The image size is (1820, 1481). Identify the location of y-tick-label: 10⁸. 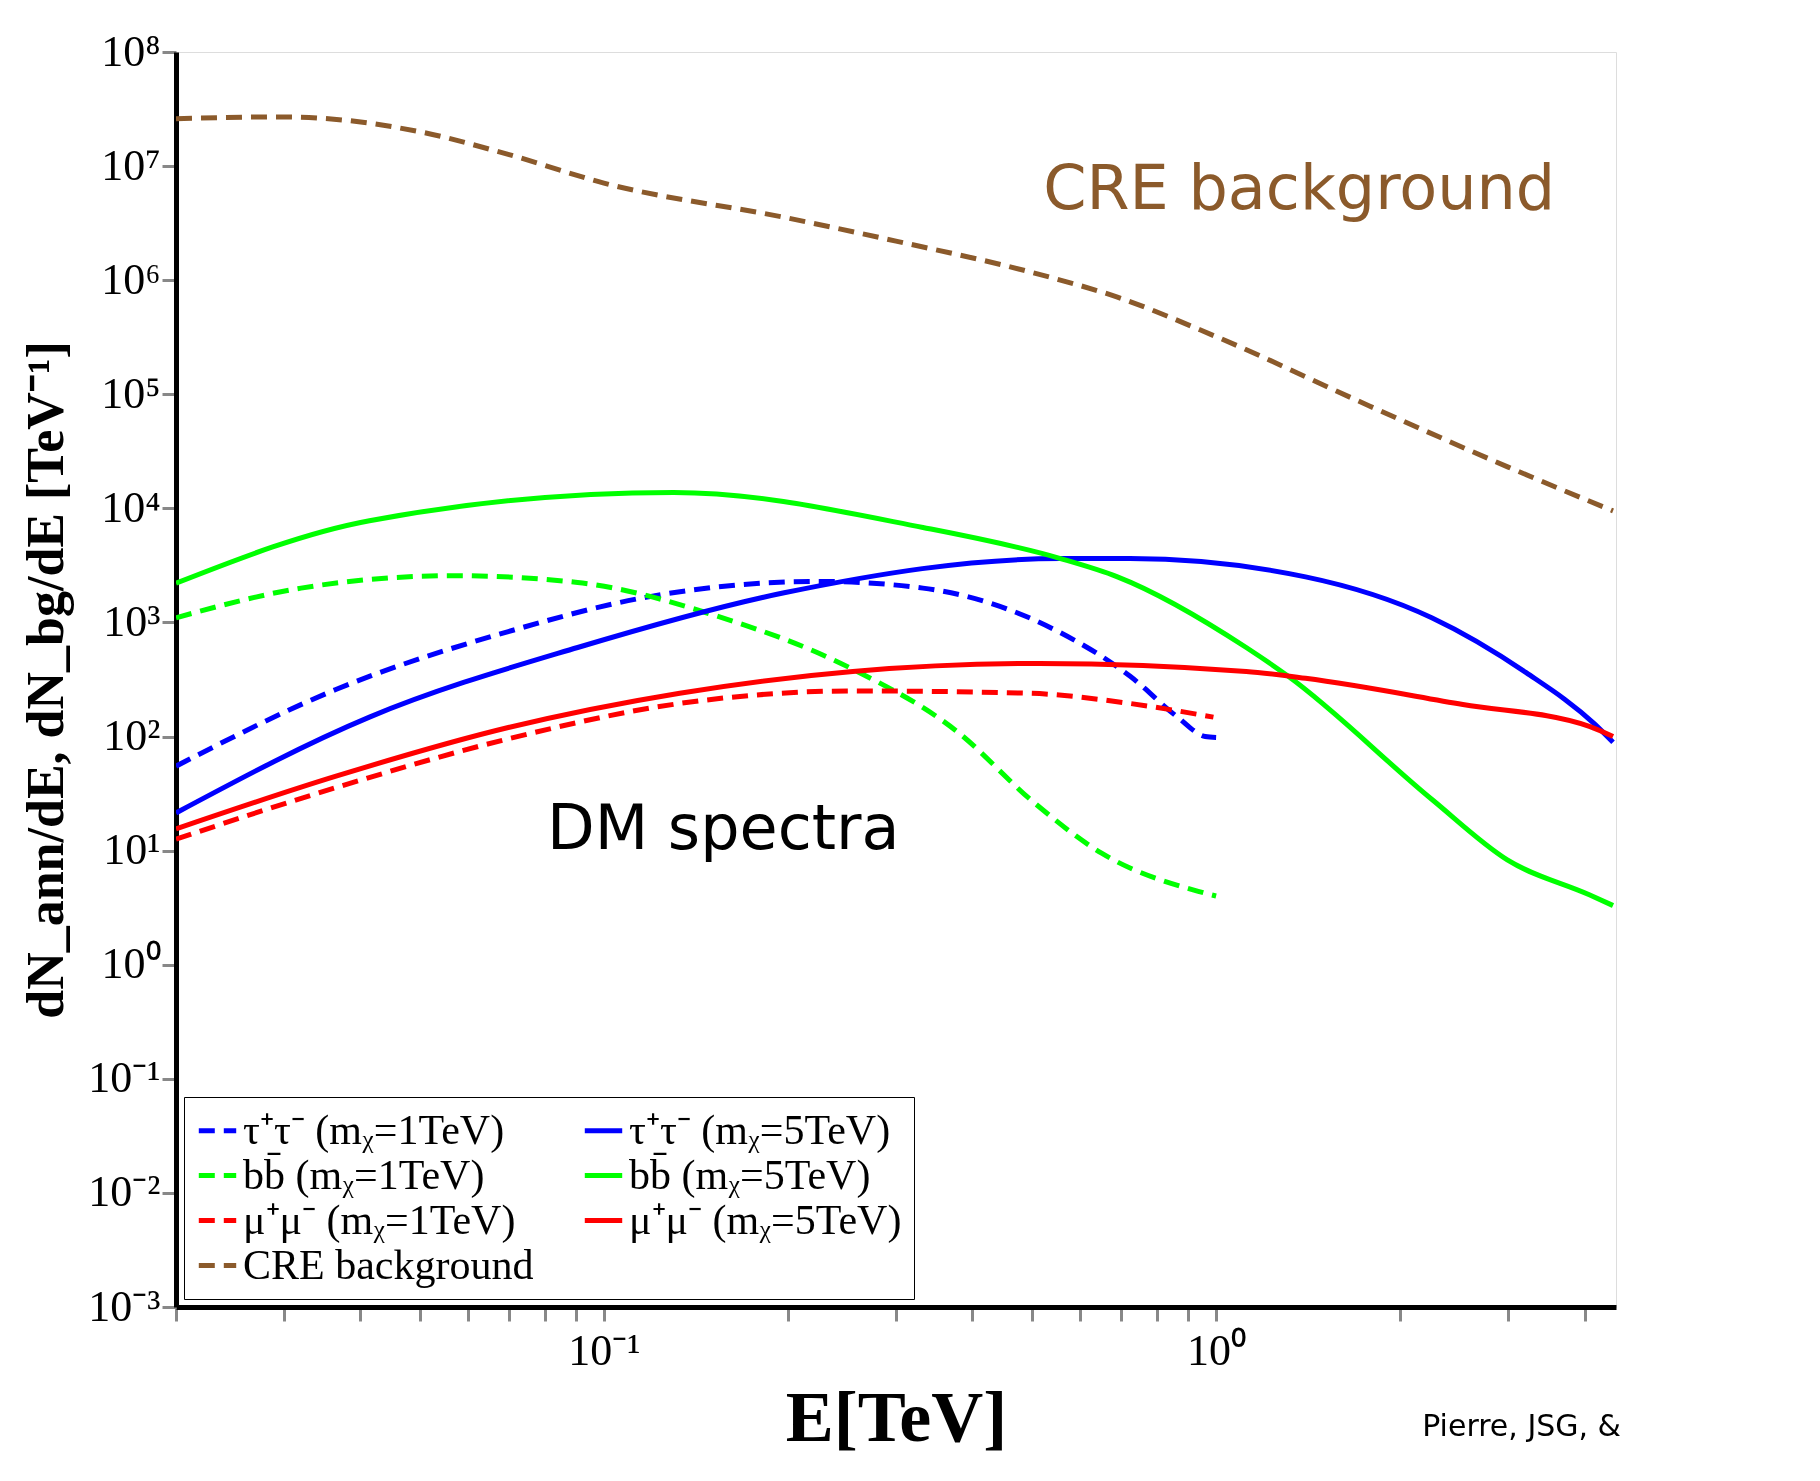
(131, 51).